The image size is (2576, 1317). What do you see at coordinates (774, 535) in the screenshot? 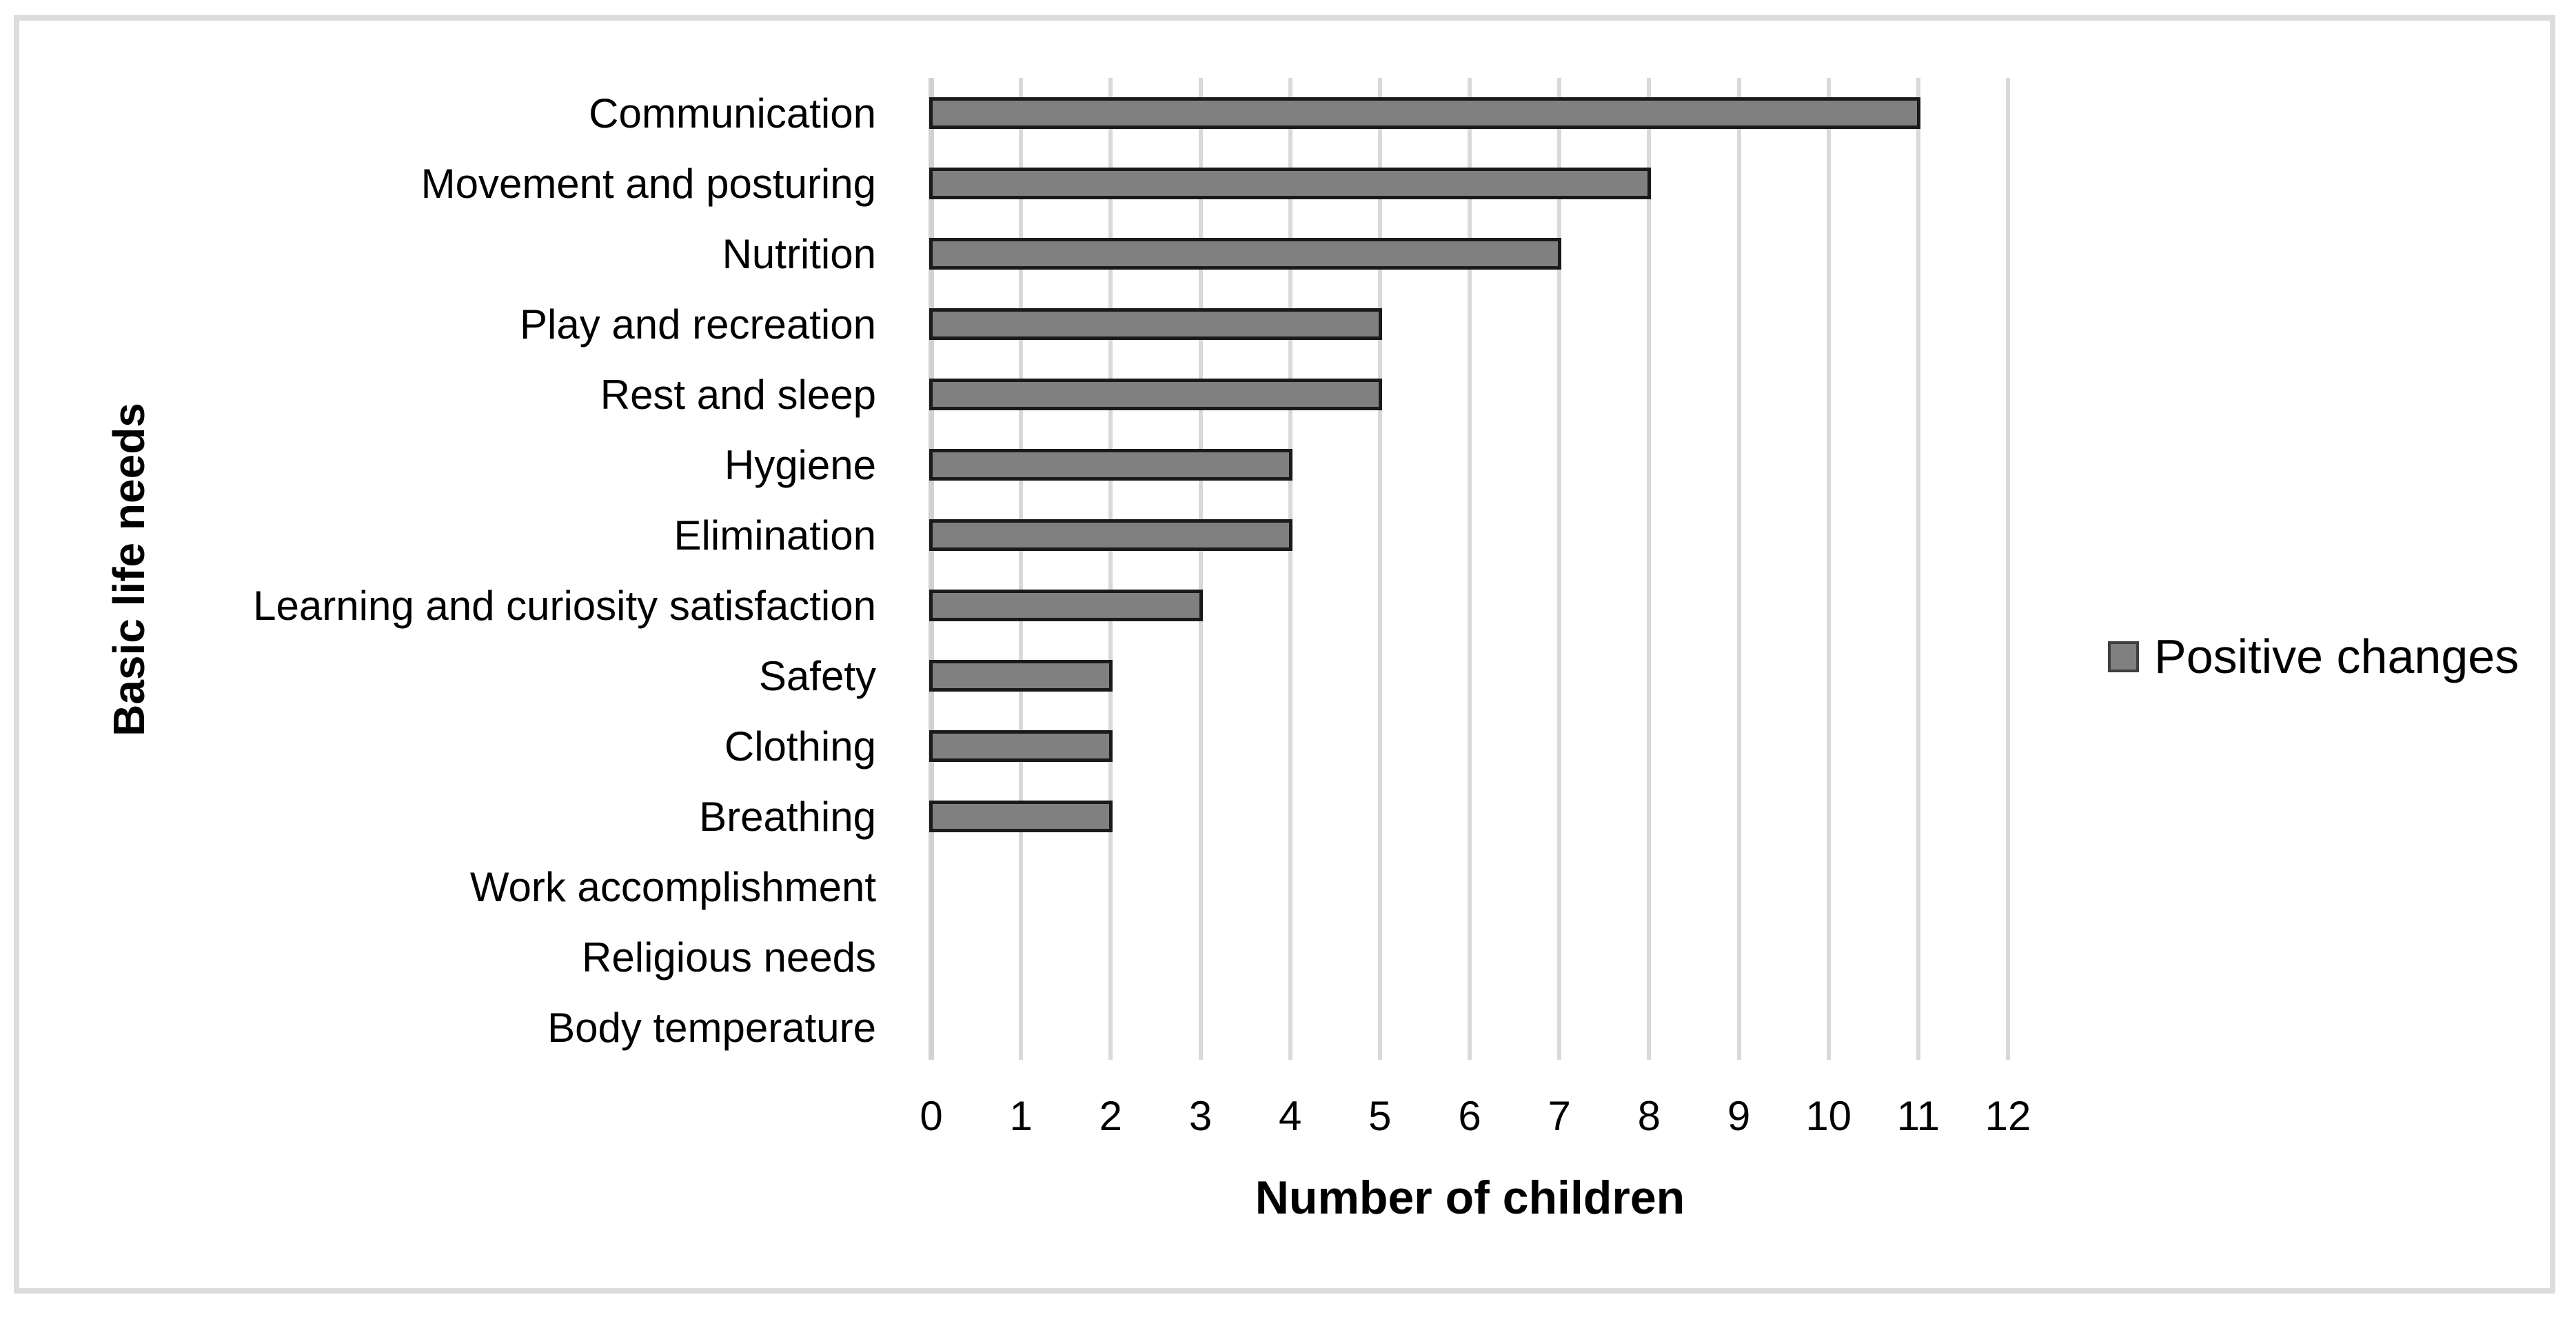
I see `category-label-elimination: Elimination` at bounding box center [774, 535].